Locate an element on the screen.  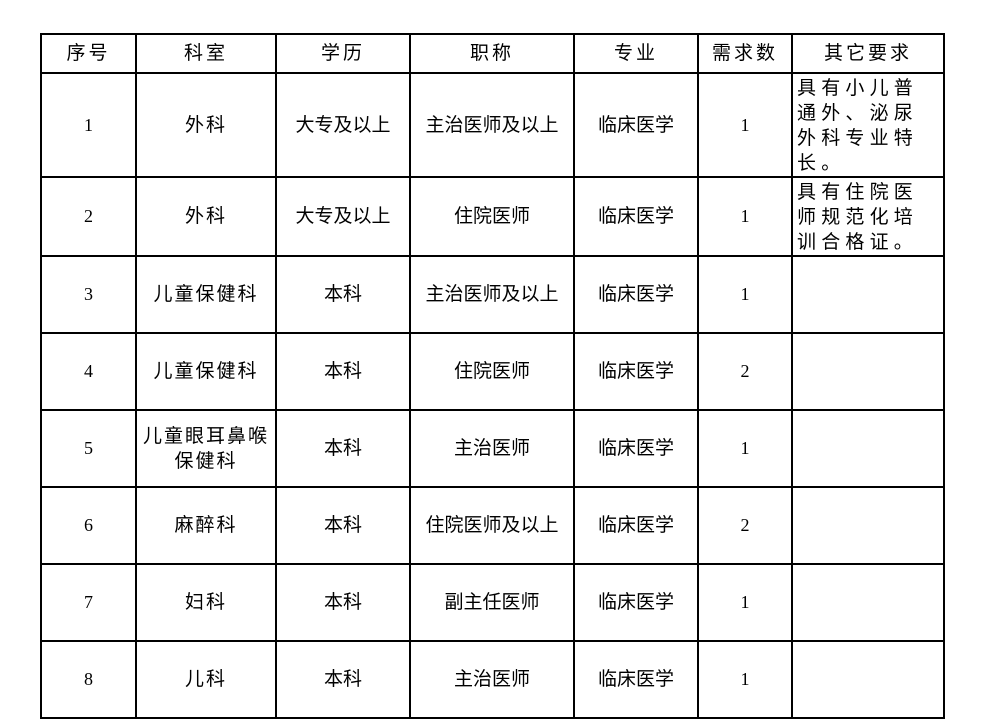
cell-no: 8 is located at coordinates (88, 679).